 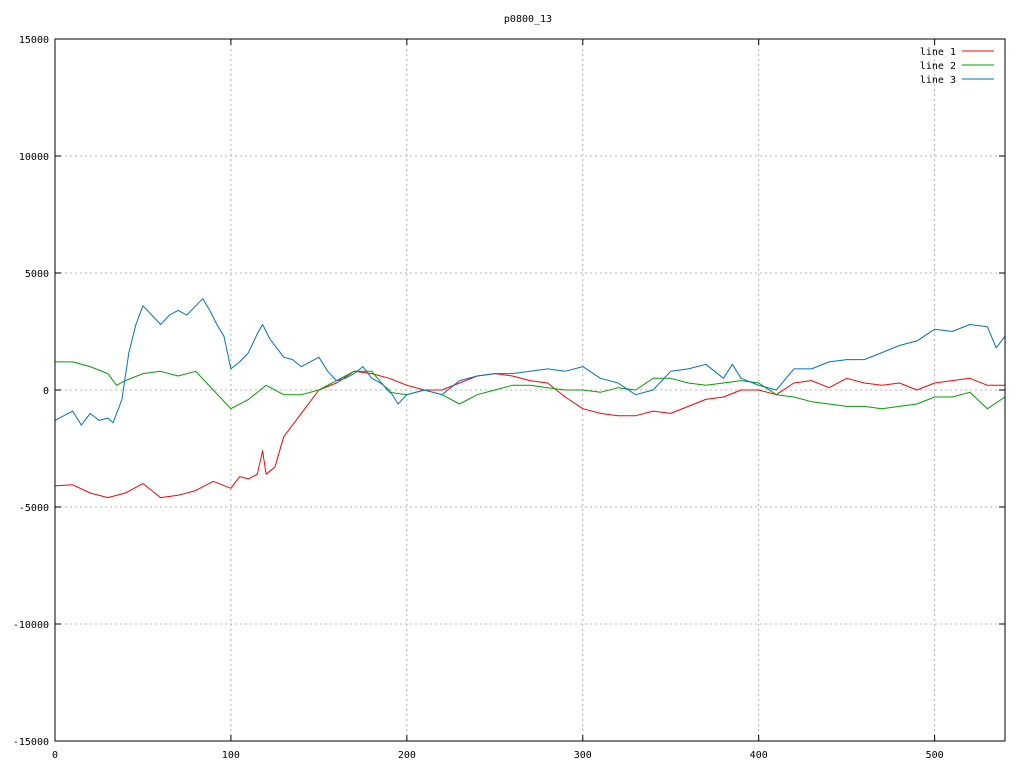 I want to click on legend-label: line 3, so click(x=938, y=80).